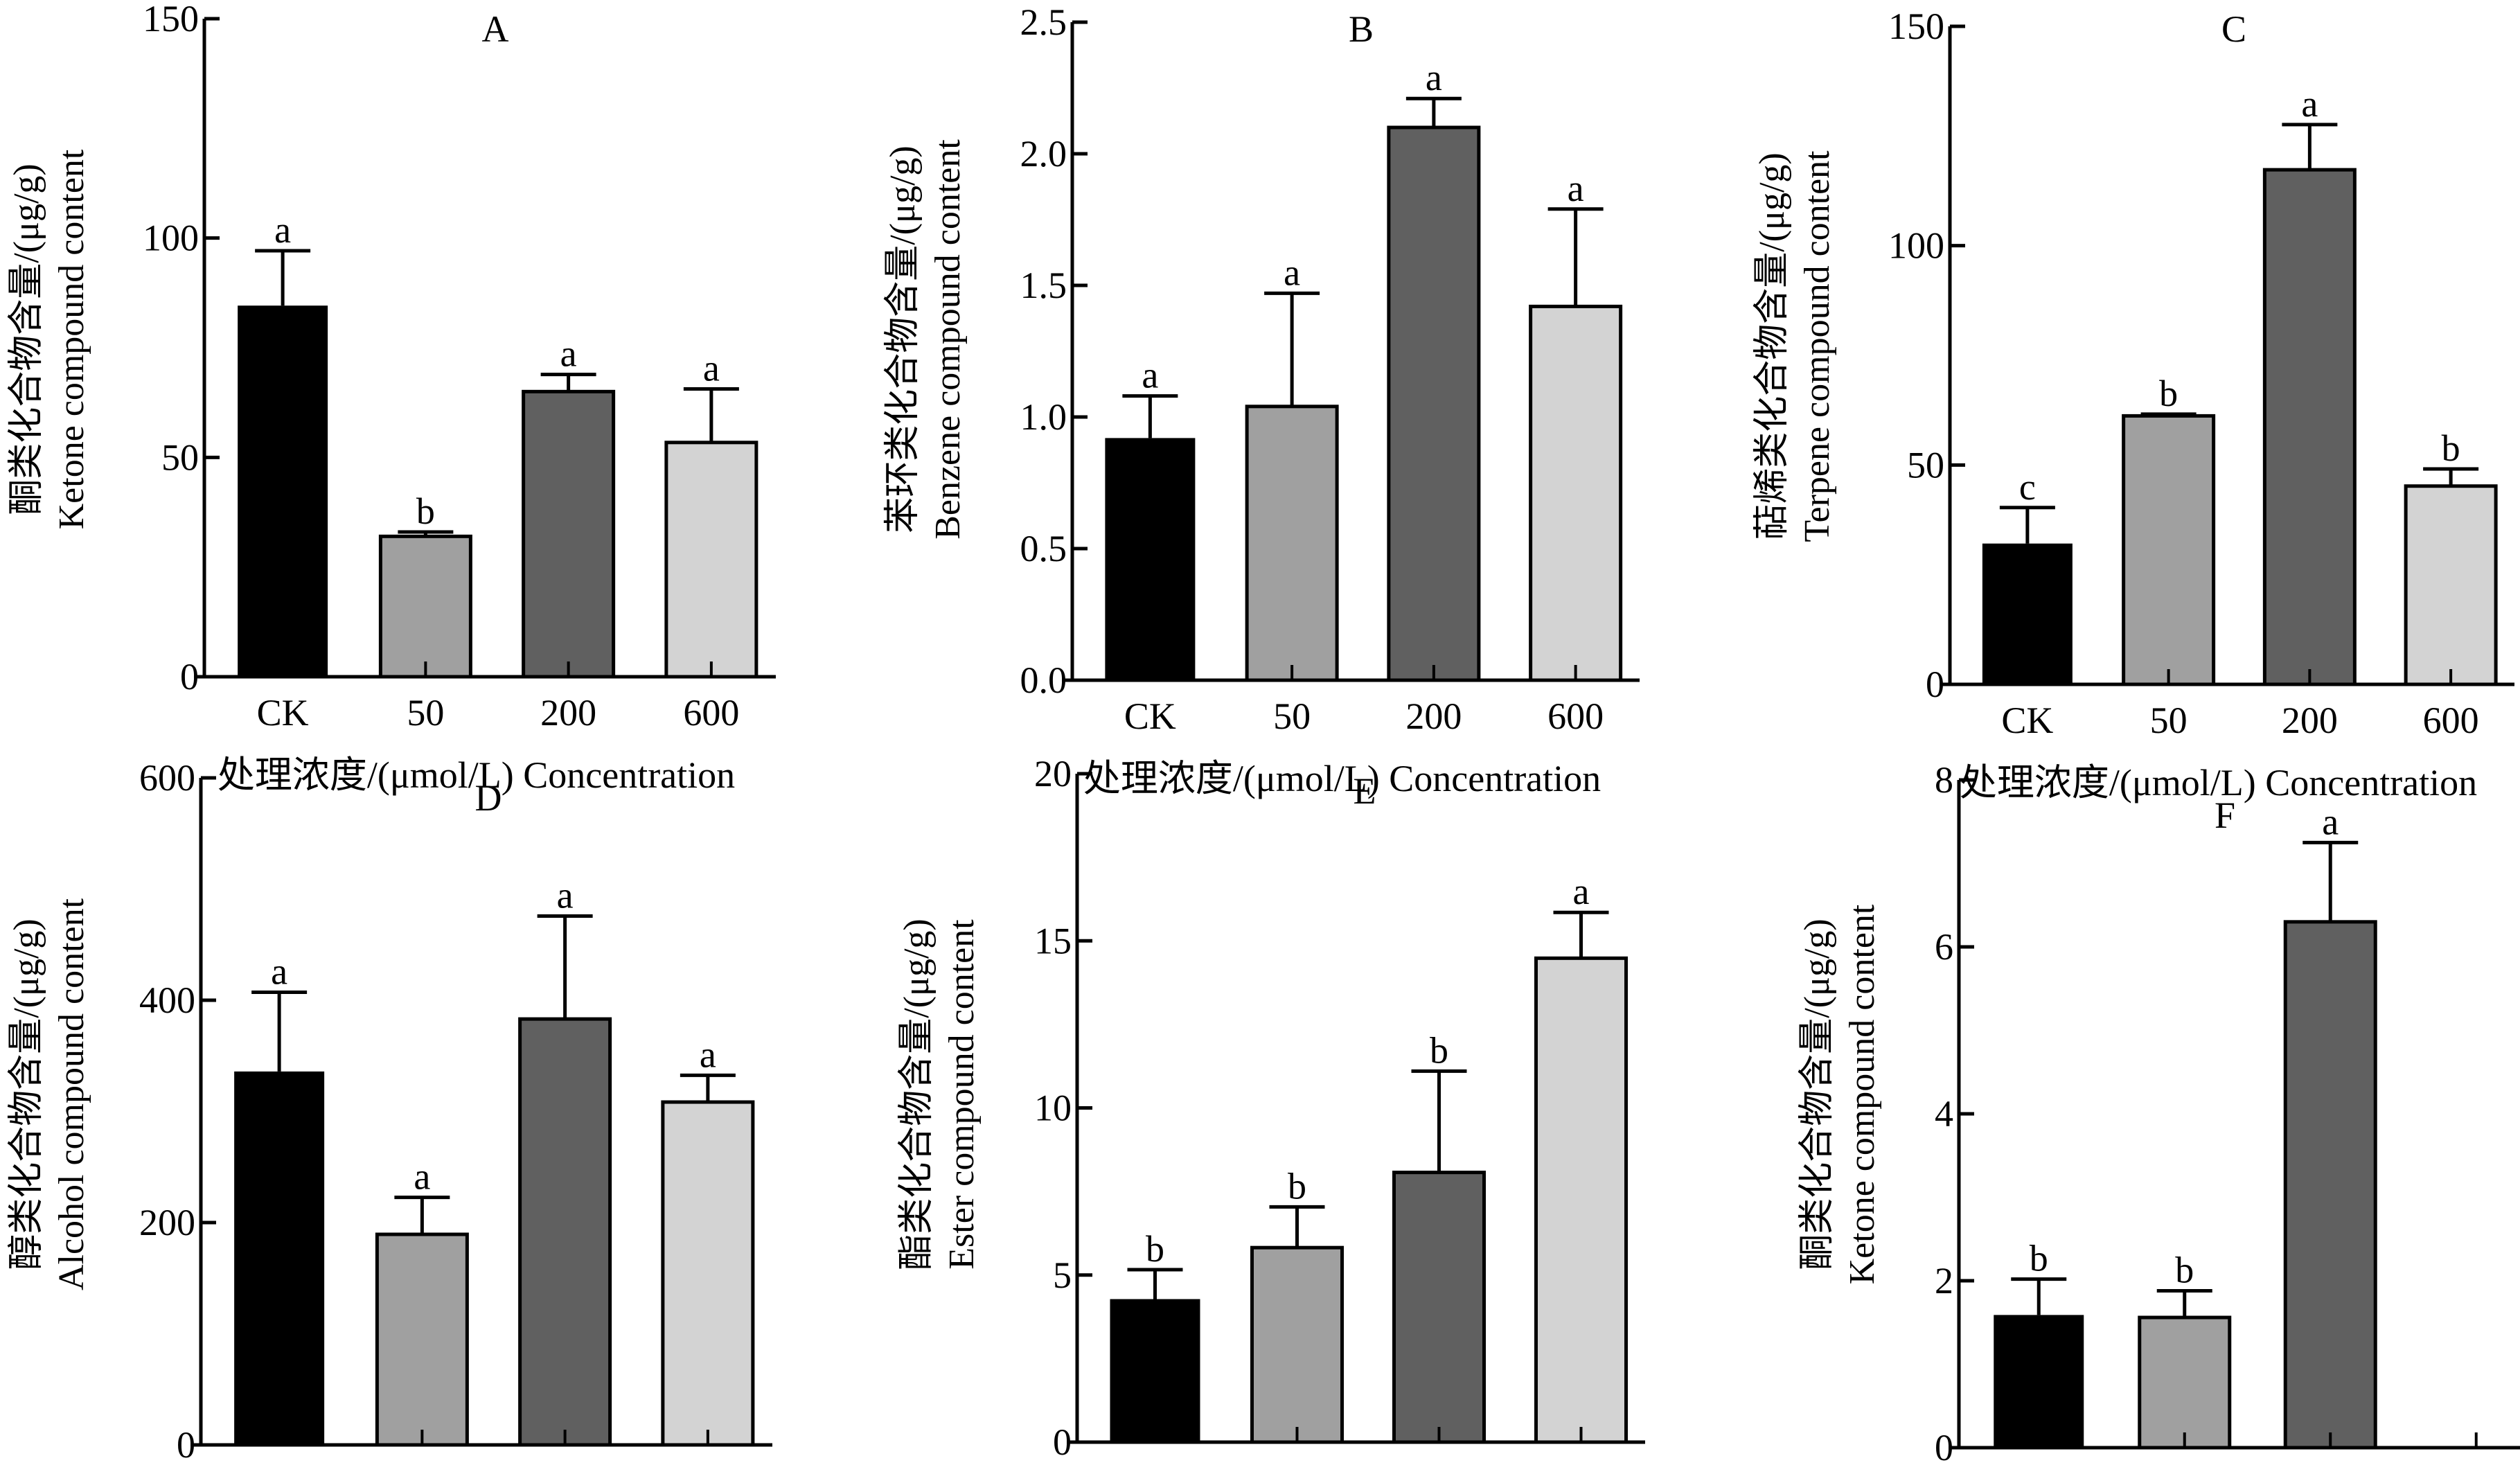  I want to click on y-tick-label: 1.5, so click(1043, 285).